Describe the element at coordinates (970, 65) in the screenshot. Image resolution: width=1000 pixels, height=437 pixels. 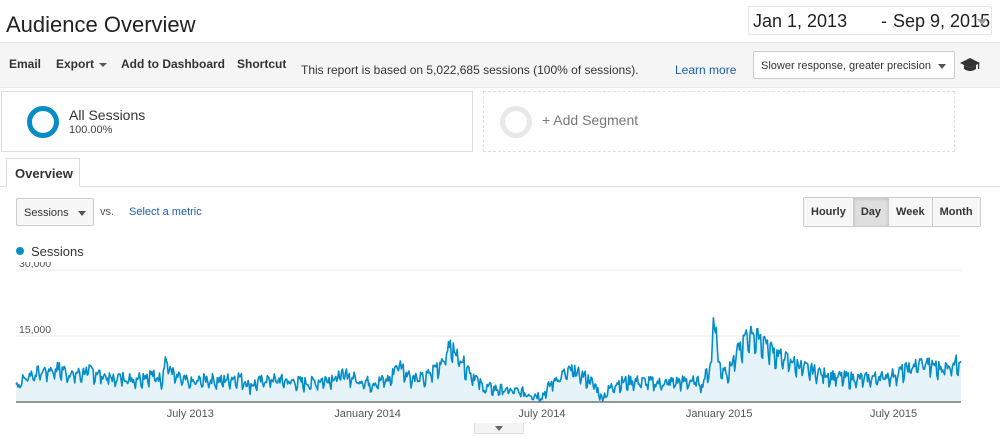
I see `graduation-cap-icon` at that location.